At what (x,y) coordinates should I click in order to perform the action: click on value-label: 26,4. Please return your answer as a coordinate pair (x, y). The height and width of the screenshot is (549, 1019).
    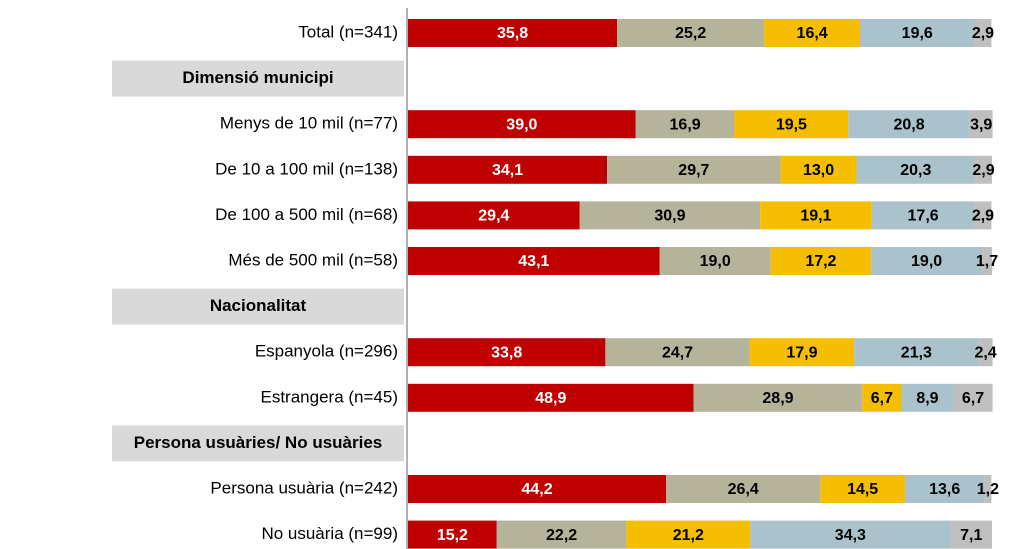
    Looking at the image, I should click on (743, 489).